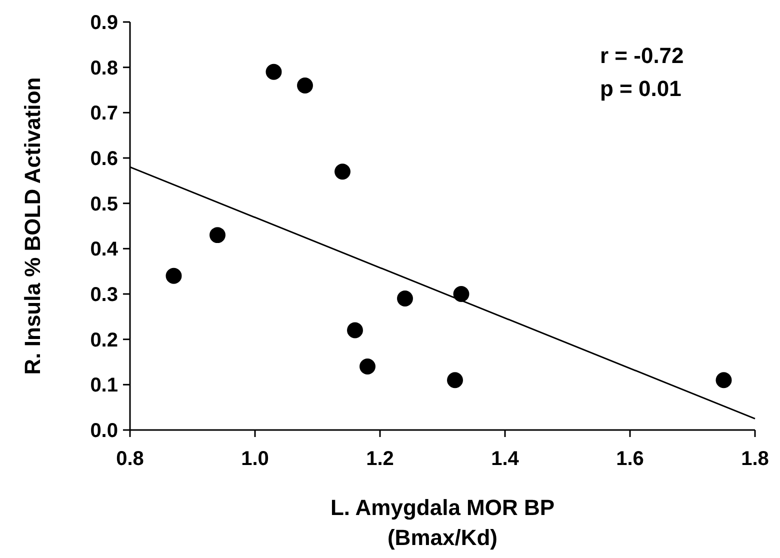 This screenshot has width=780, height=558. Describe the element at coordinates (755, 459) in the screenshot. I see `x-tick-label: 1.8` at that location.